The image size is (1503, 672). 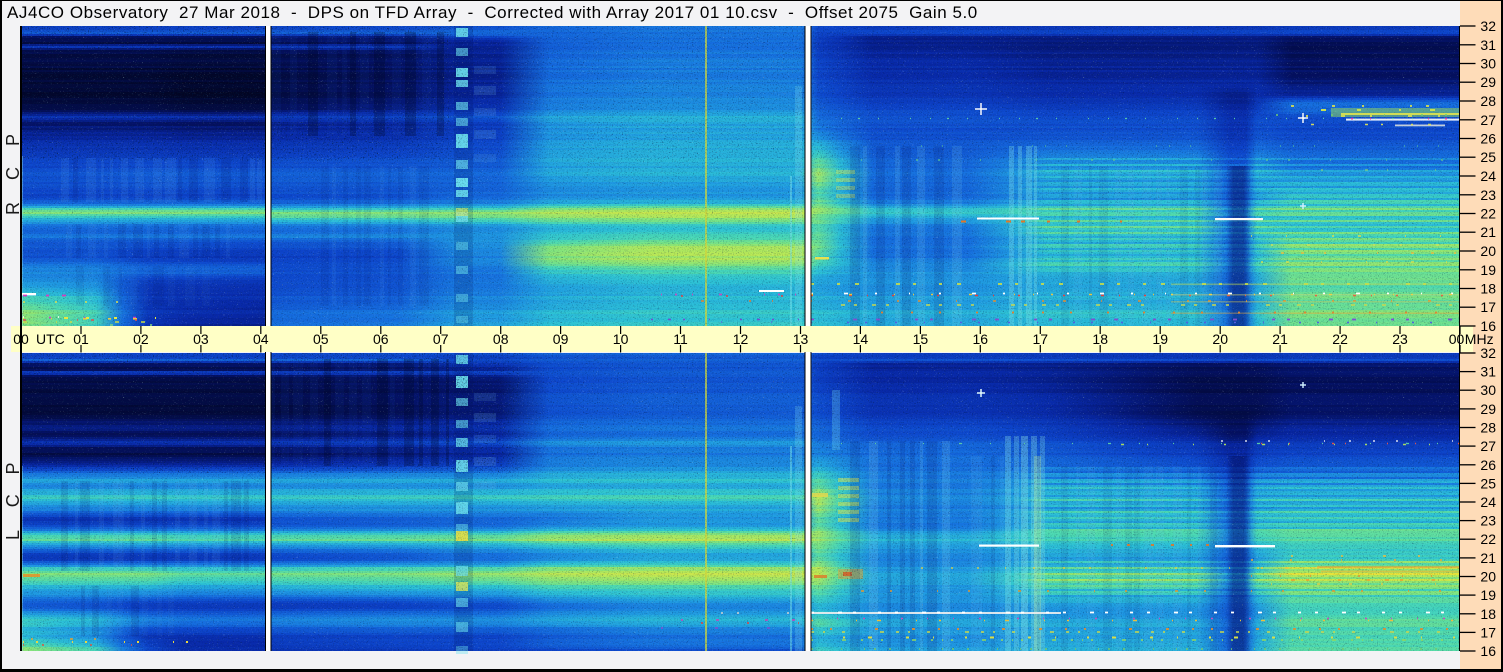 I want to click on svg-text: L, so click(x=13, y=535).